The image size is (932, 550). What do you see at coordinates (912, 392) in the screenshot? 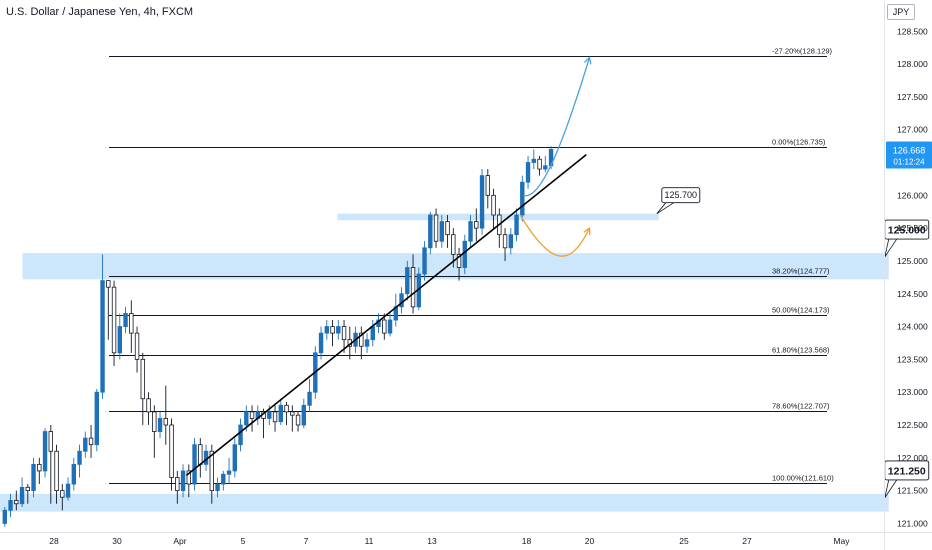
I see `y-tick-label: 123.000` at bounding box center [912, 392].